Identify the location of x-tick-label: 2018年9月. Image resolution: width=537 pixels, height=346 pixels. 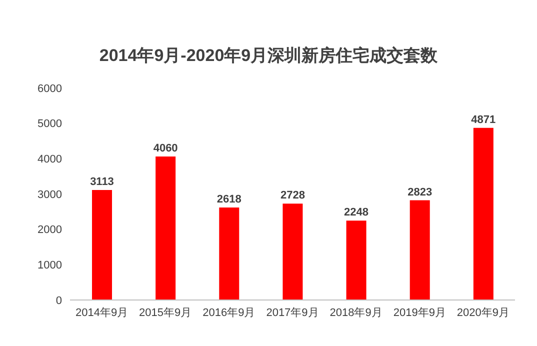
(356, 312).